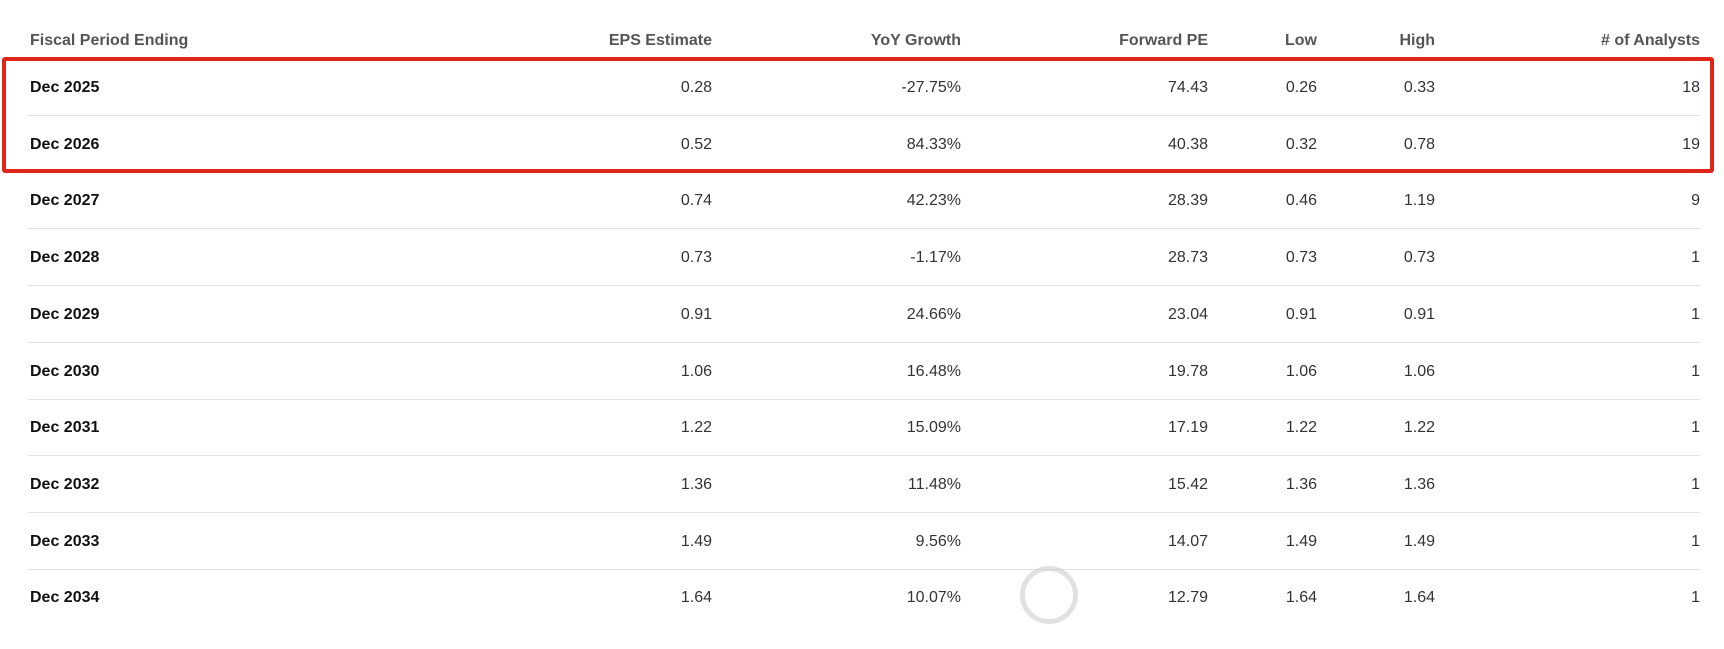  What do you see at coordinates (1301, 314) in the screenshot?
I see `cell-low: 0.91` at bounding box center [1301, 314].